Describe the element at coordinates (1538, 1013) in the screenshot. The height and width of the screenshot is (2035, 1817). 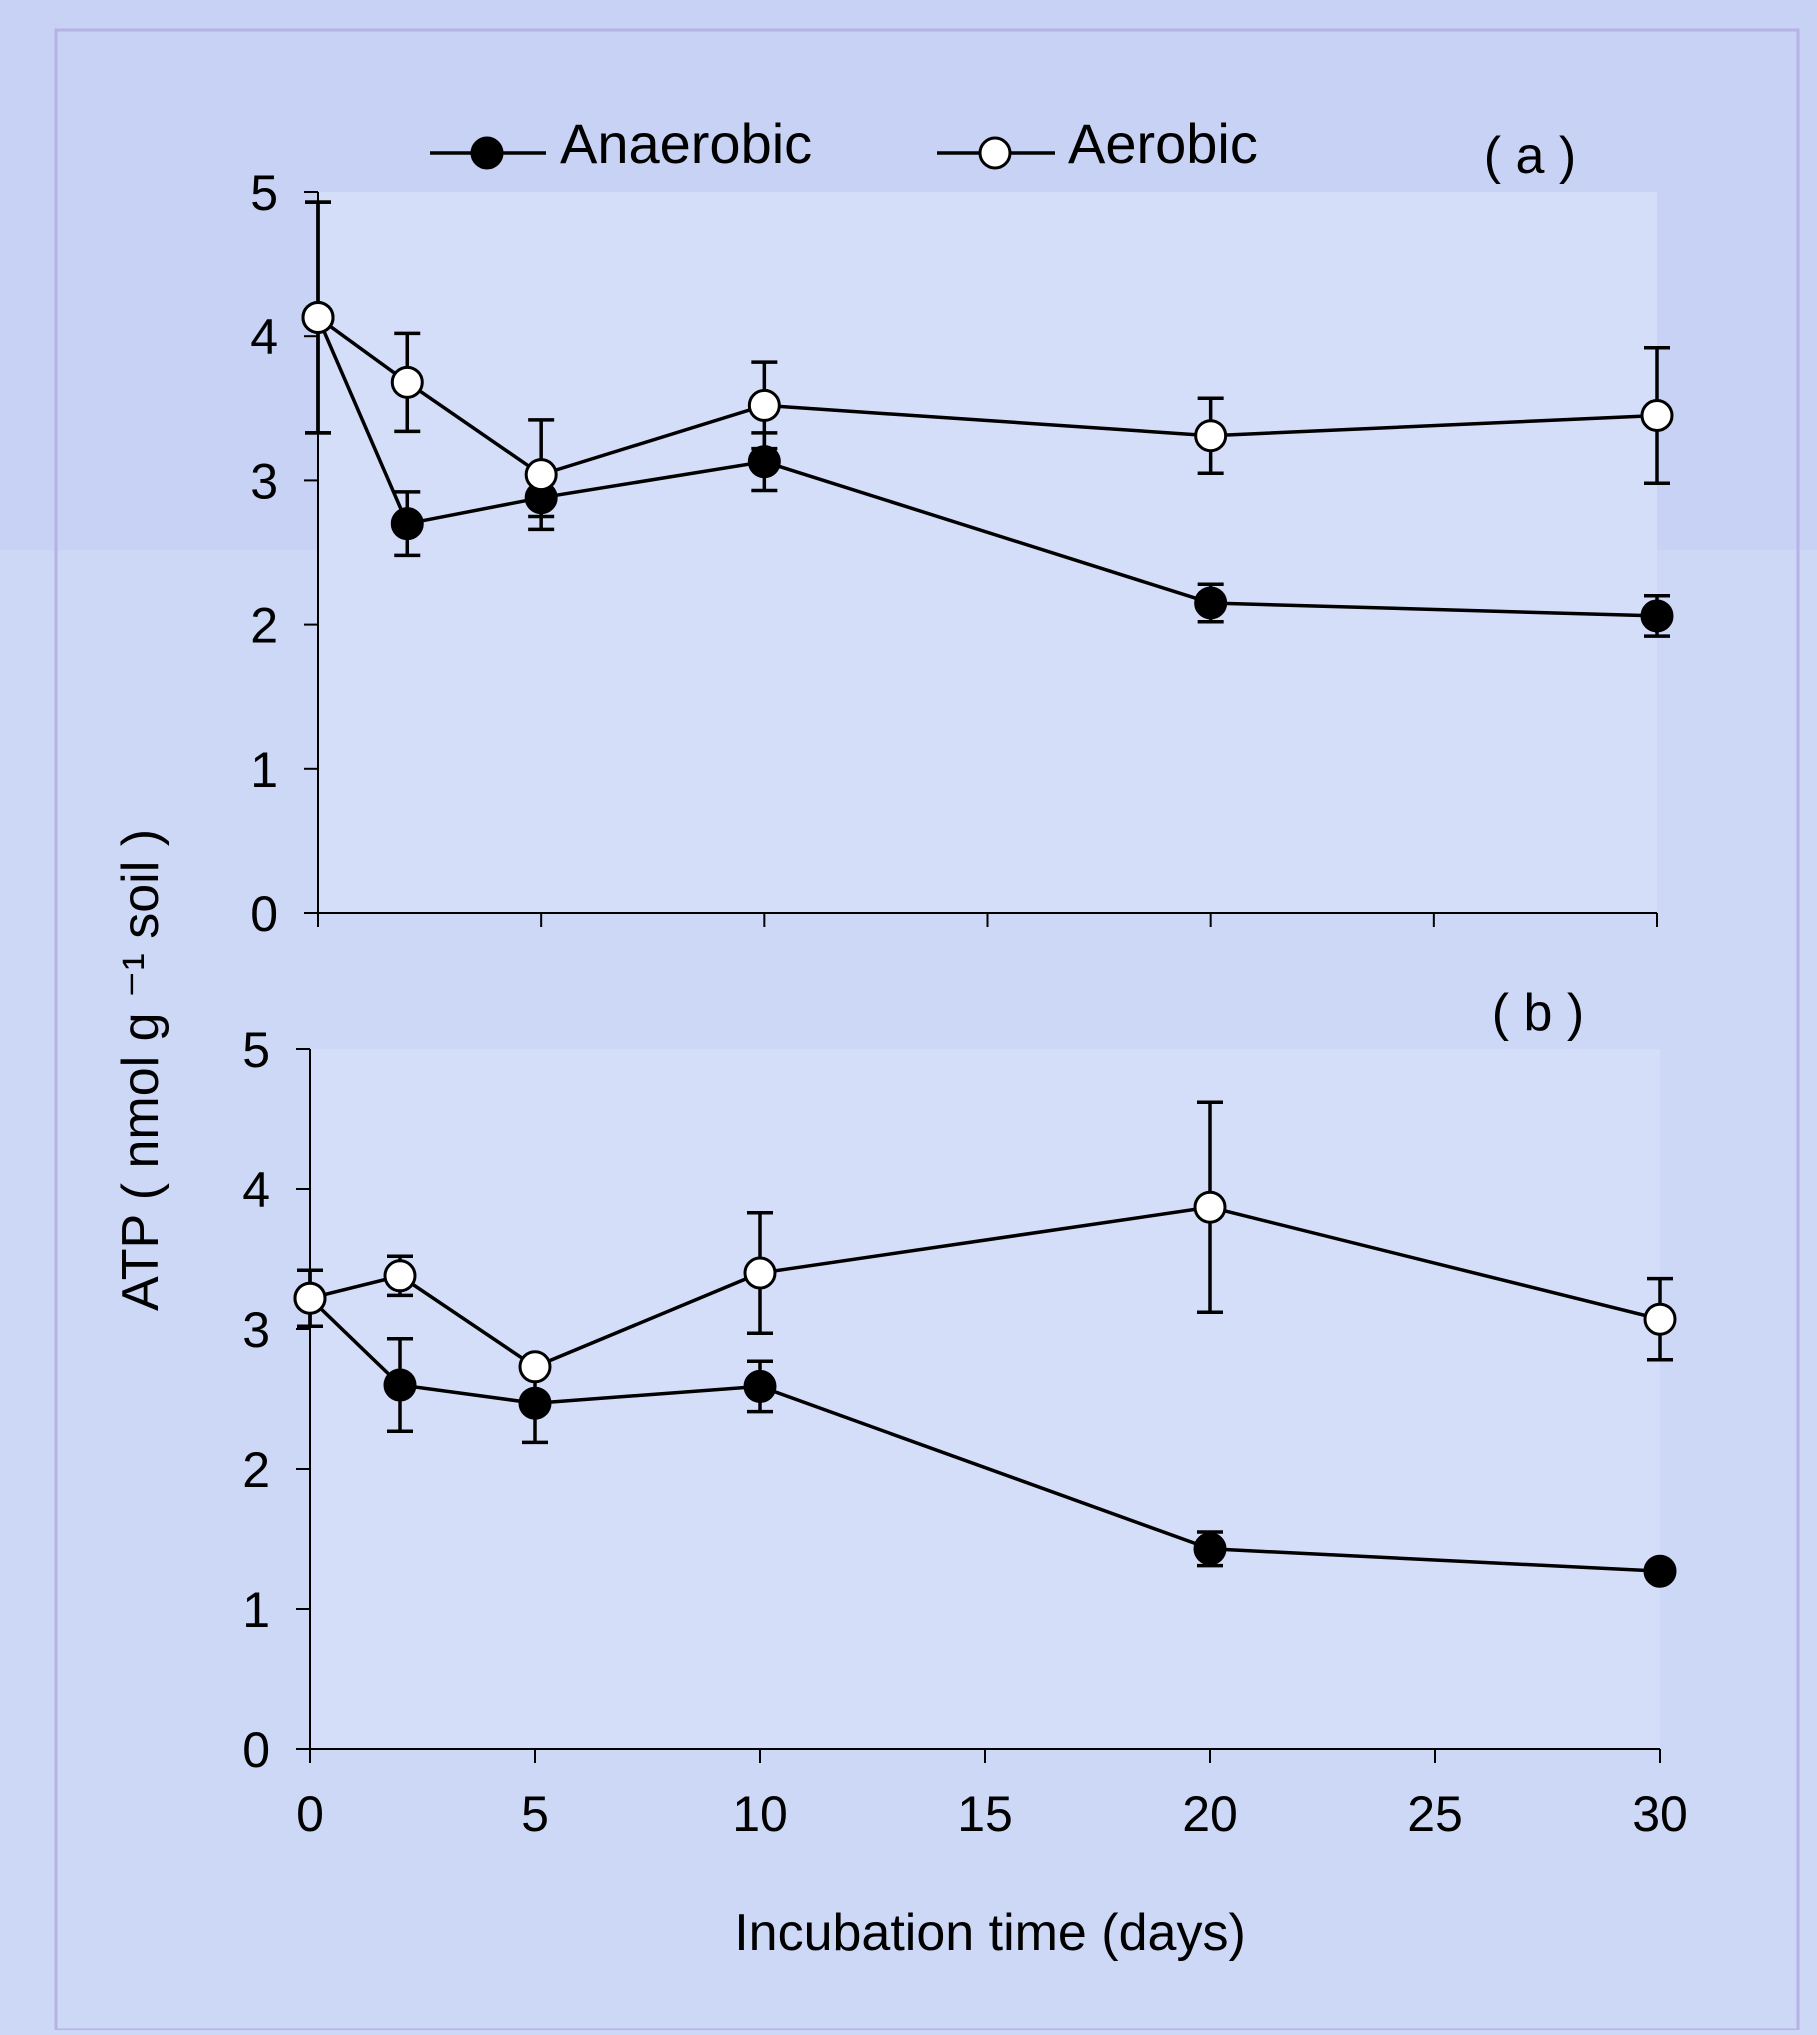
I see `panel-label: ( b )` at that location.